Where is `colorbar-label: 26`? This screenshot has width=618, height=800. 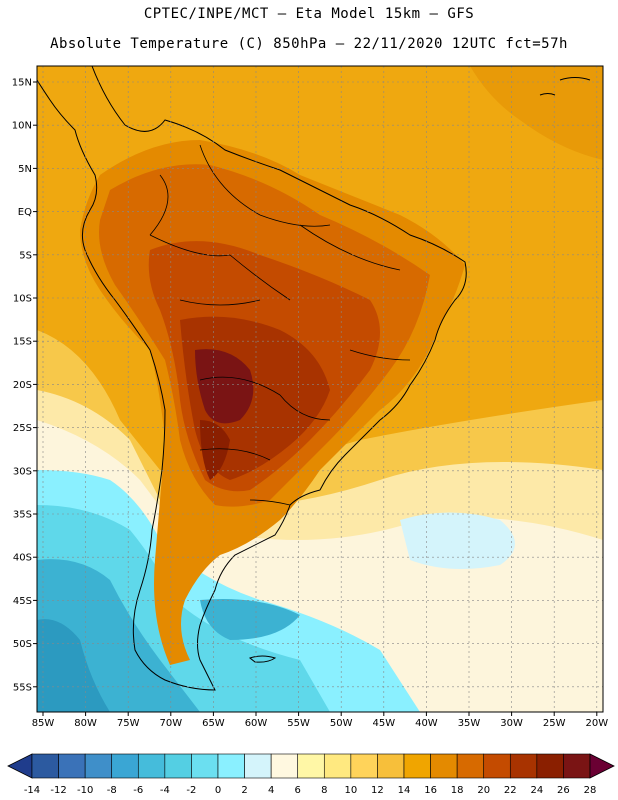 colorbar-label: 26 is located at coordinates (563, 790).